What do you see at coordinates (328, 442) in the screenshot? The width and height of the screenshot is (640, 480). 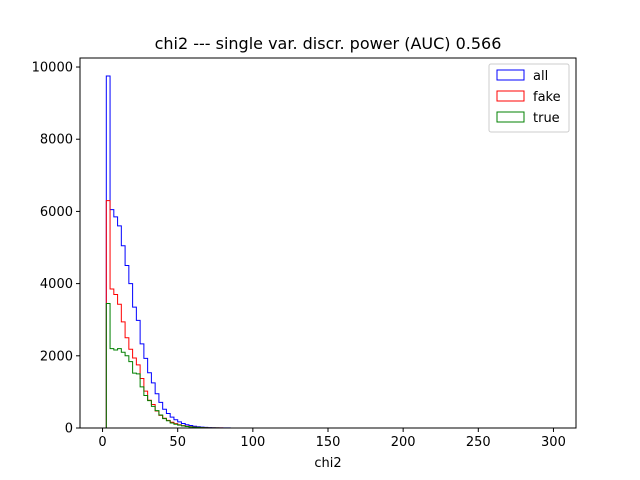 I see `x-tick-label: 150` at bounding box center [328, 442].